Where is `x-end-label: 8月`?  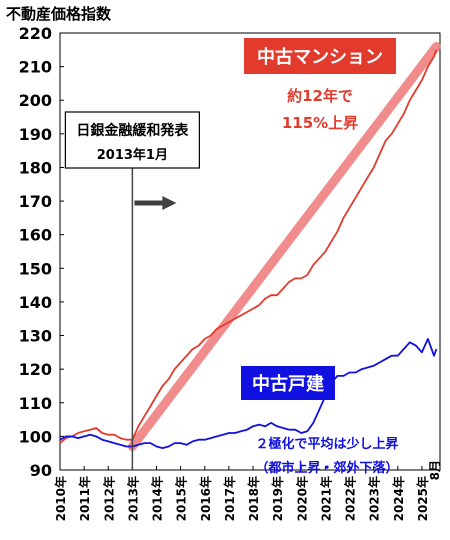 x-end-label: 8月 is located at coordinates (435, 470).